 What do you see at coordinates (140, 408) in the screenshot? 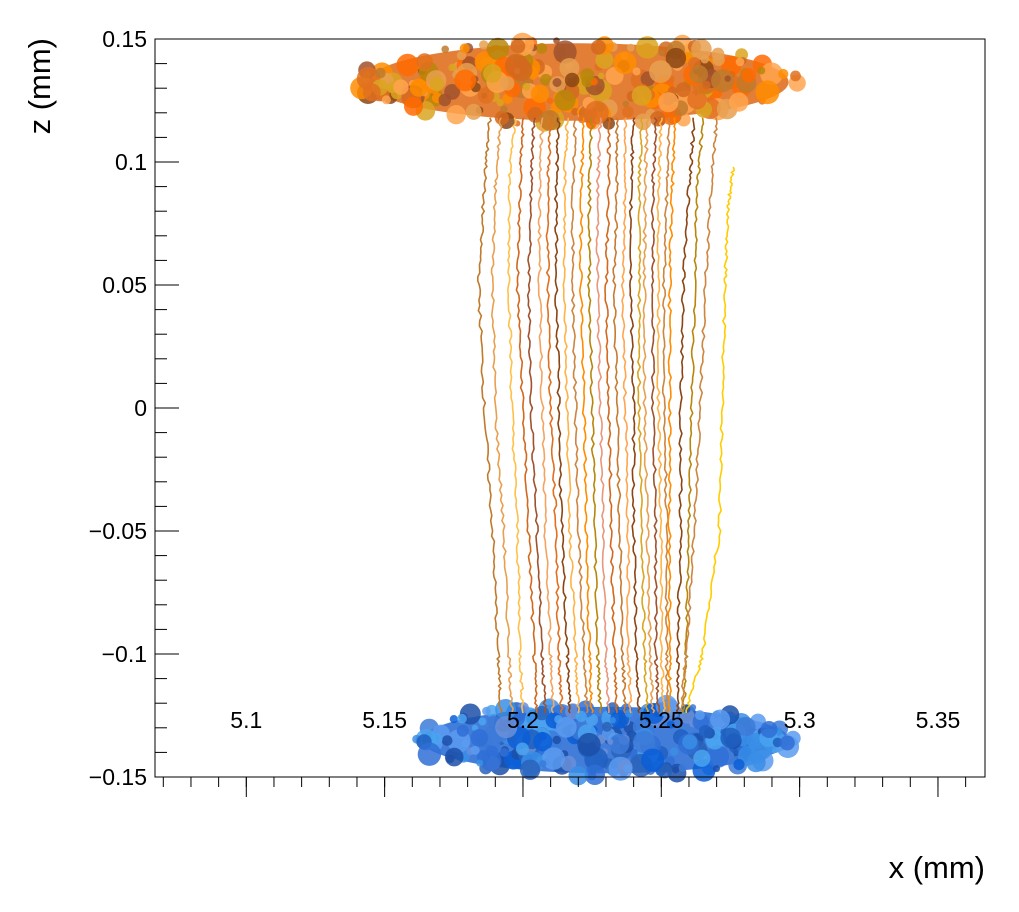
I see `y-tick-label: 0` at bounding box center [140, 408].